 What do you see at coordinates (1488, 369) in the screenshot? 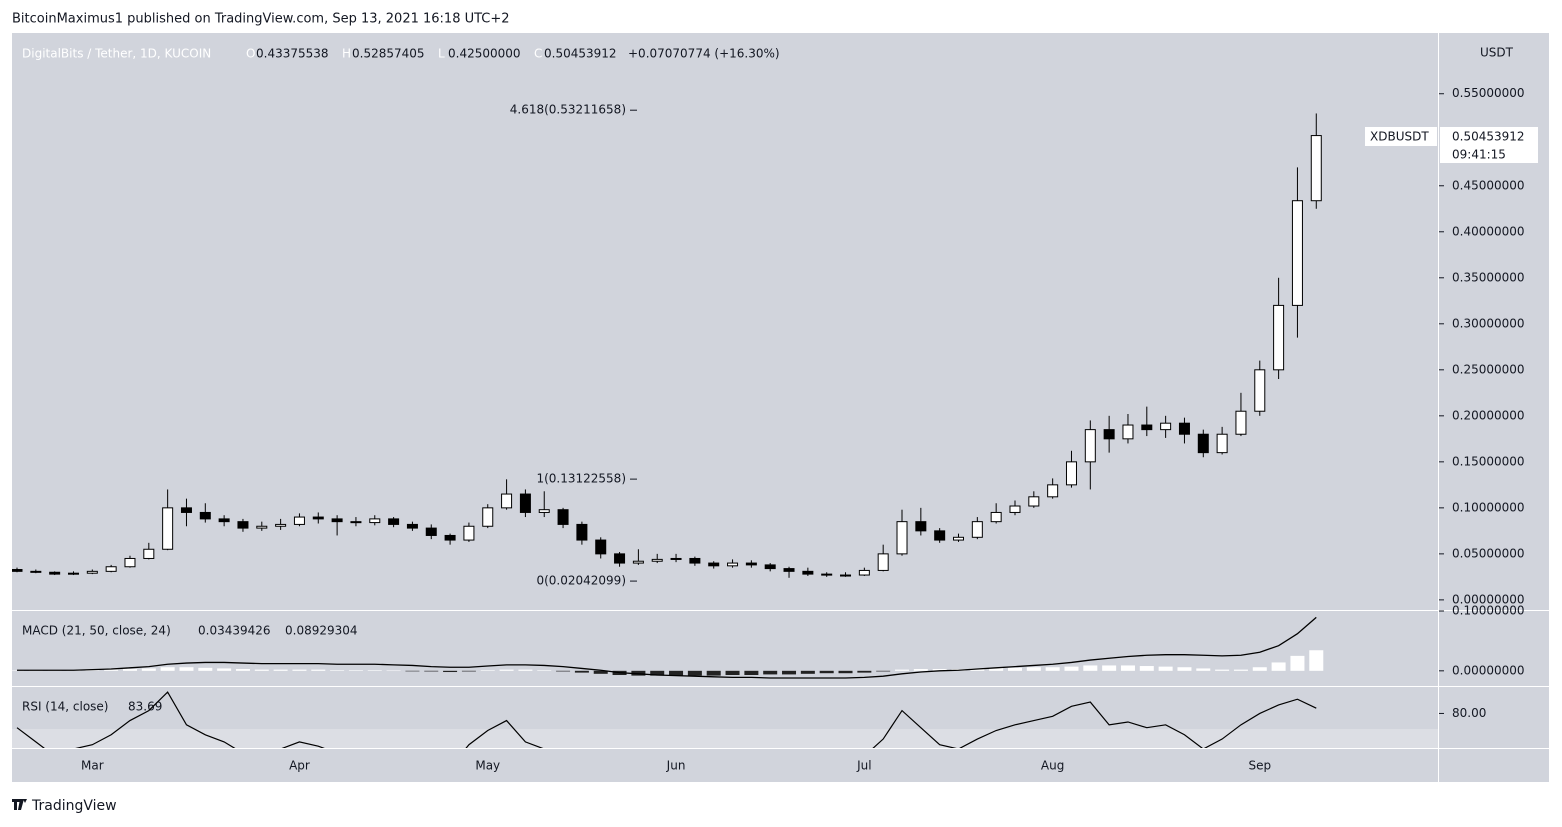
I see `y-tick-label: 0.25000000` at bounding box center [1488, 369].